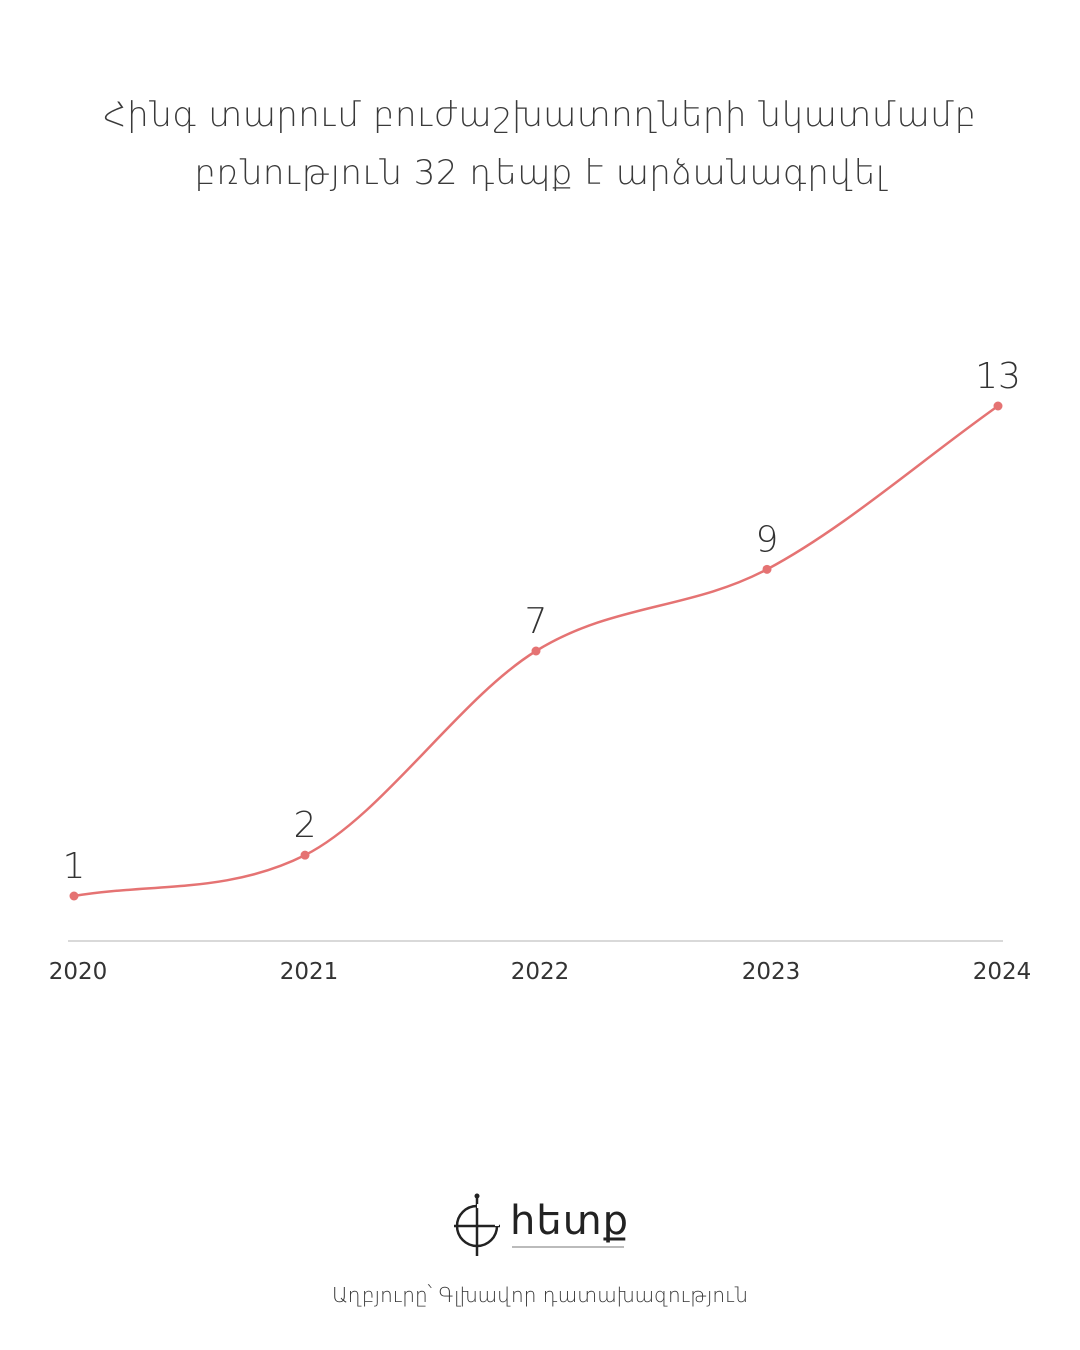 The height and width of the screenshot is (1350, 1080). I want to click on data-point-2023, so click(767, 569).